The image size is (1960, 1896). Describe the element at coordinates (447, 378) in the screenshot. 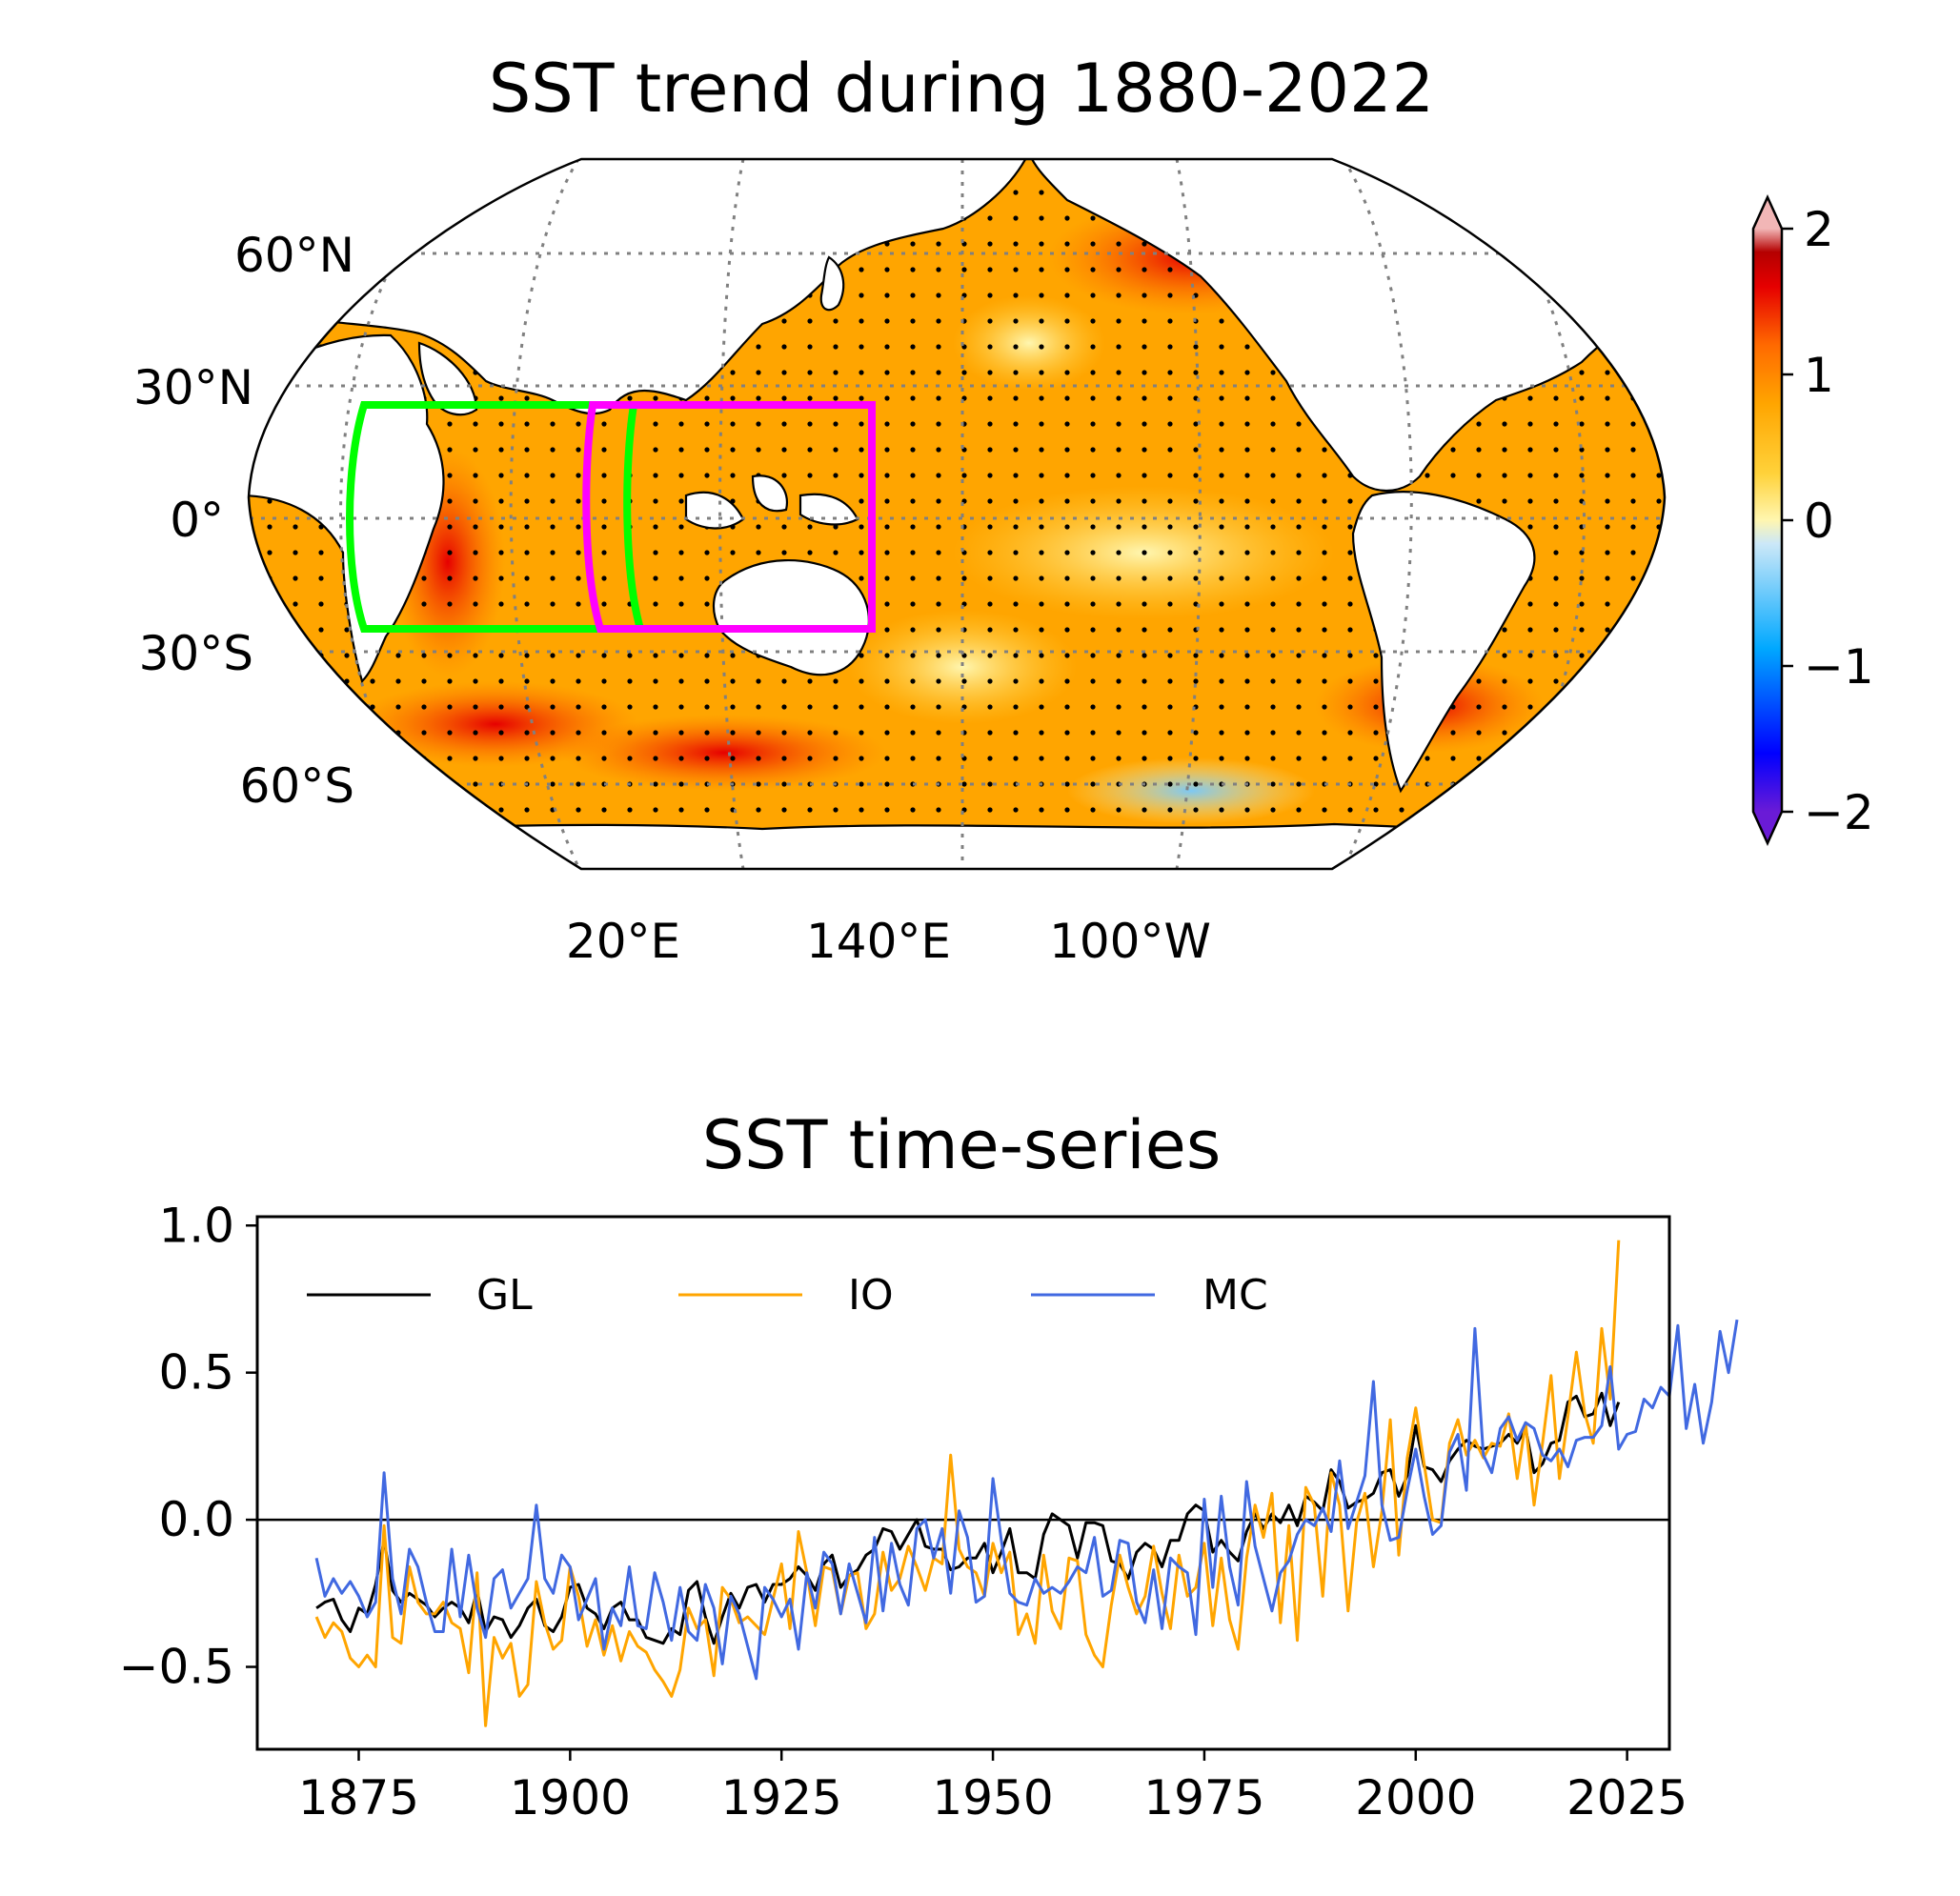

I see `arabia-land` at that location.